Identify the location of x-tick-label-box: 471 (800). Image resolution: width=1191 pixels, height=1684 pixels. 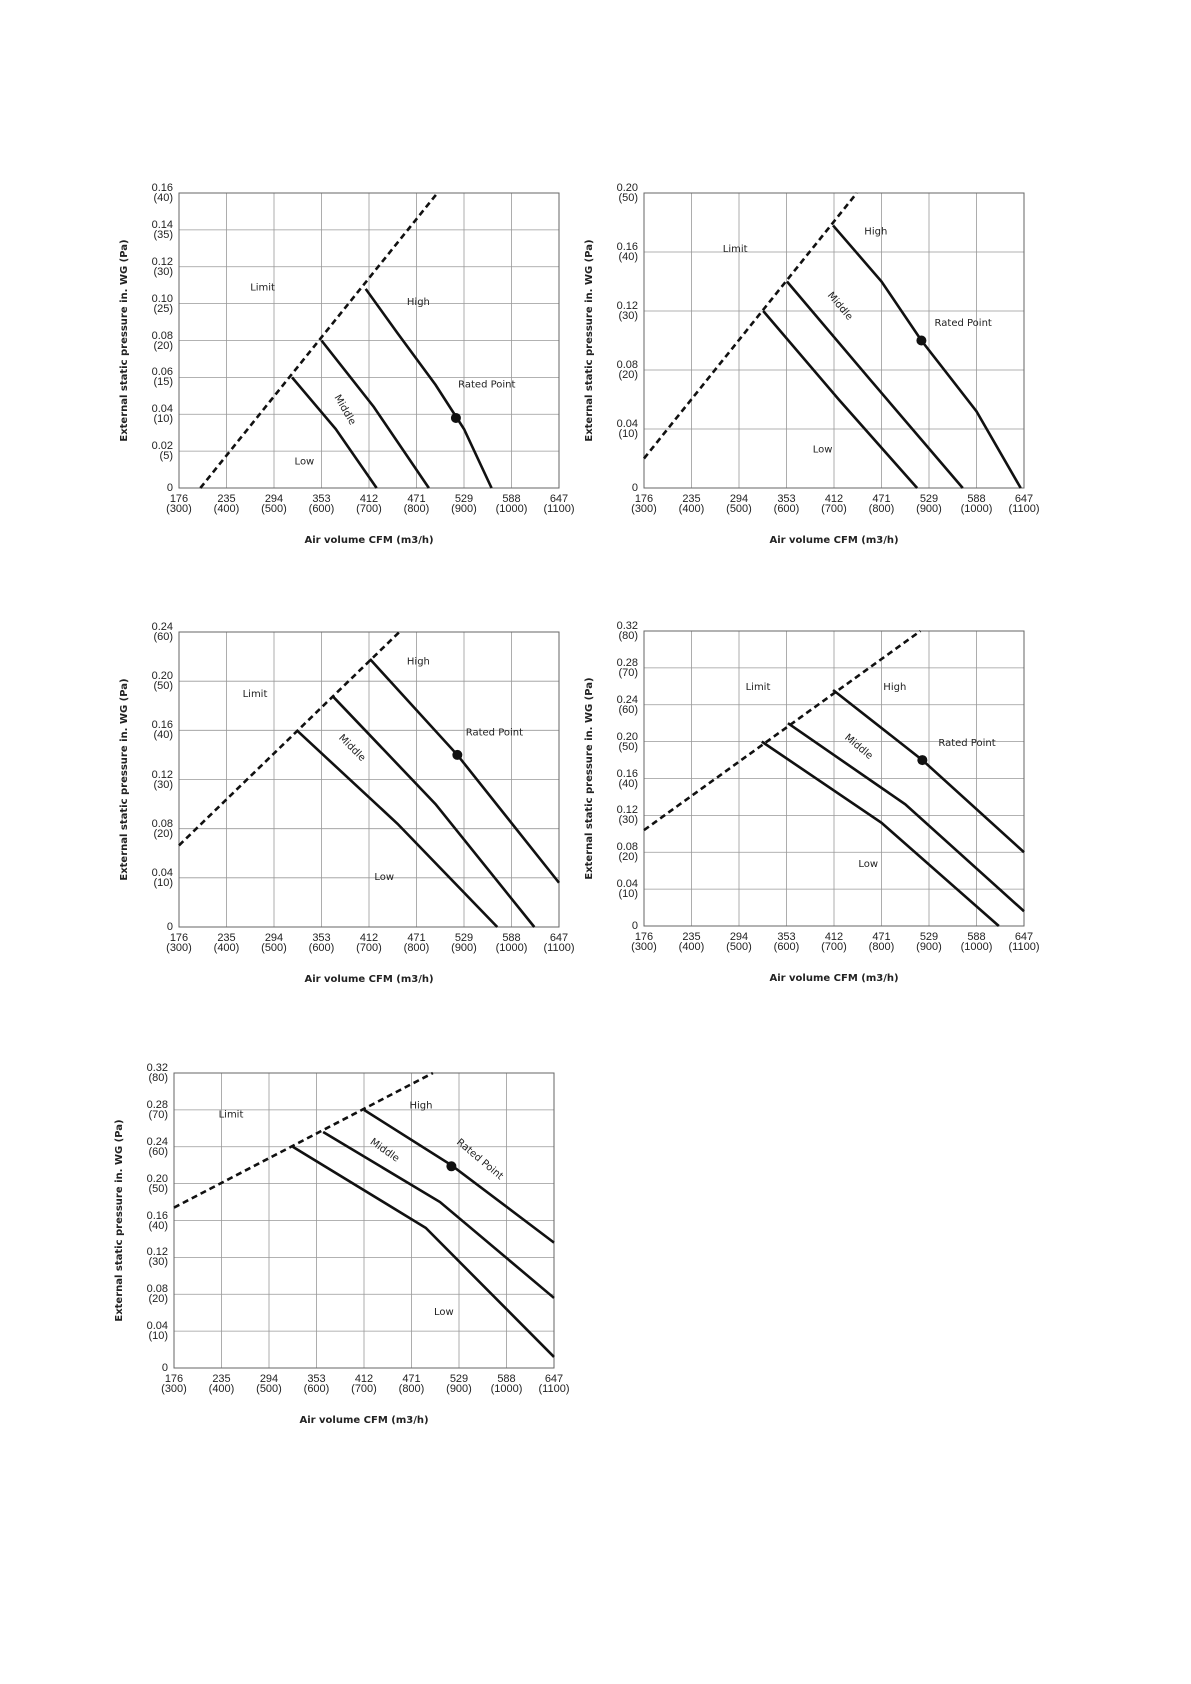
(416, 504).